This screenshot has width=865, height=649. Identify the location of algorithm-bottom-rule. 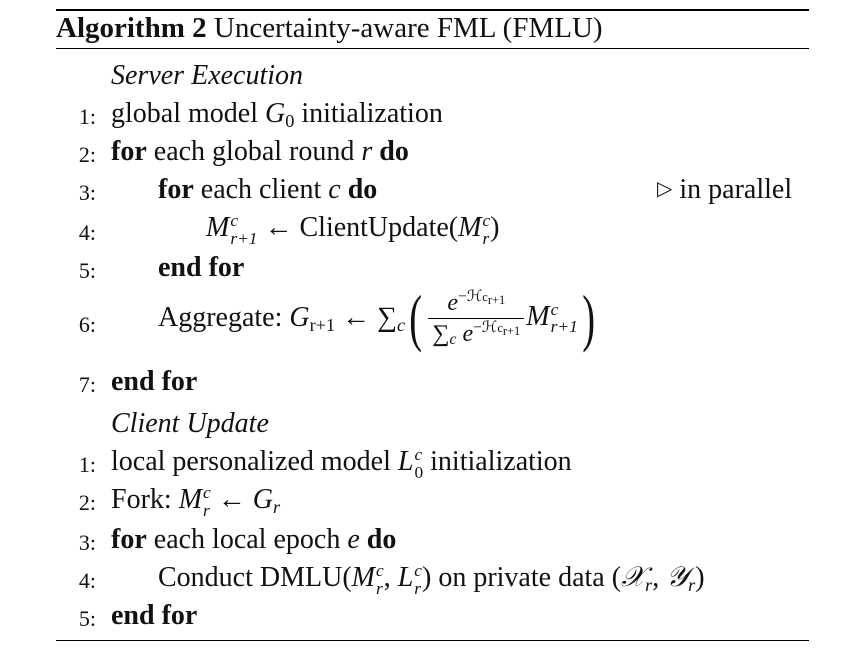
(432, 640).